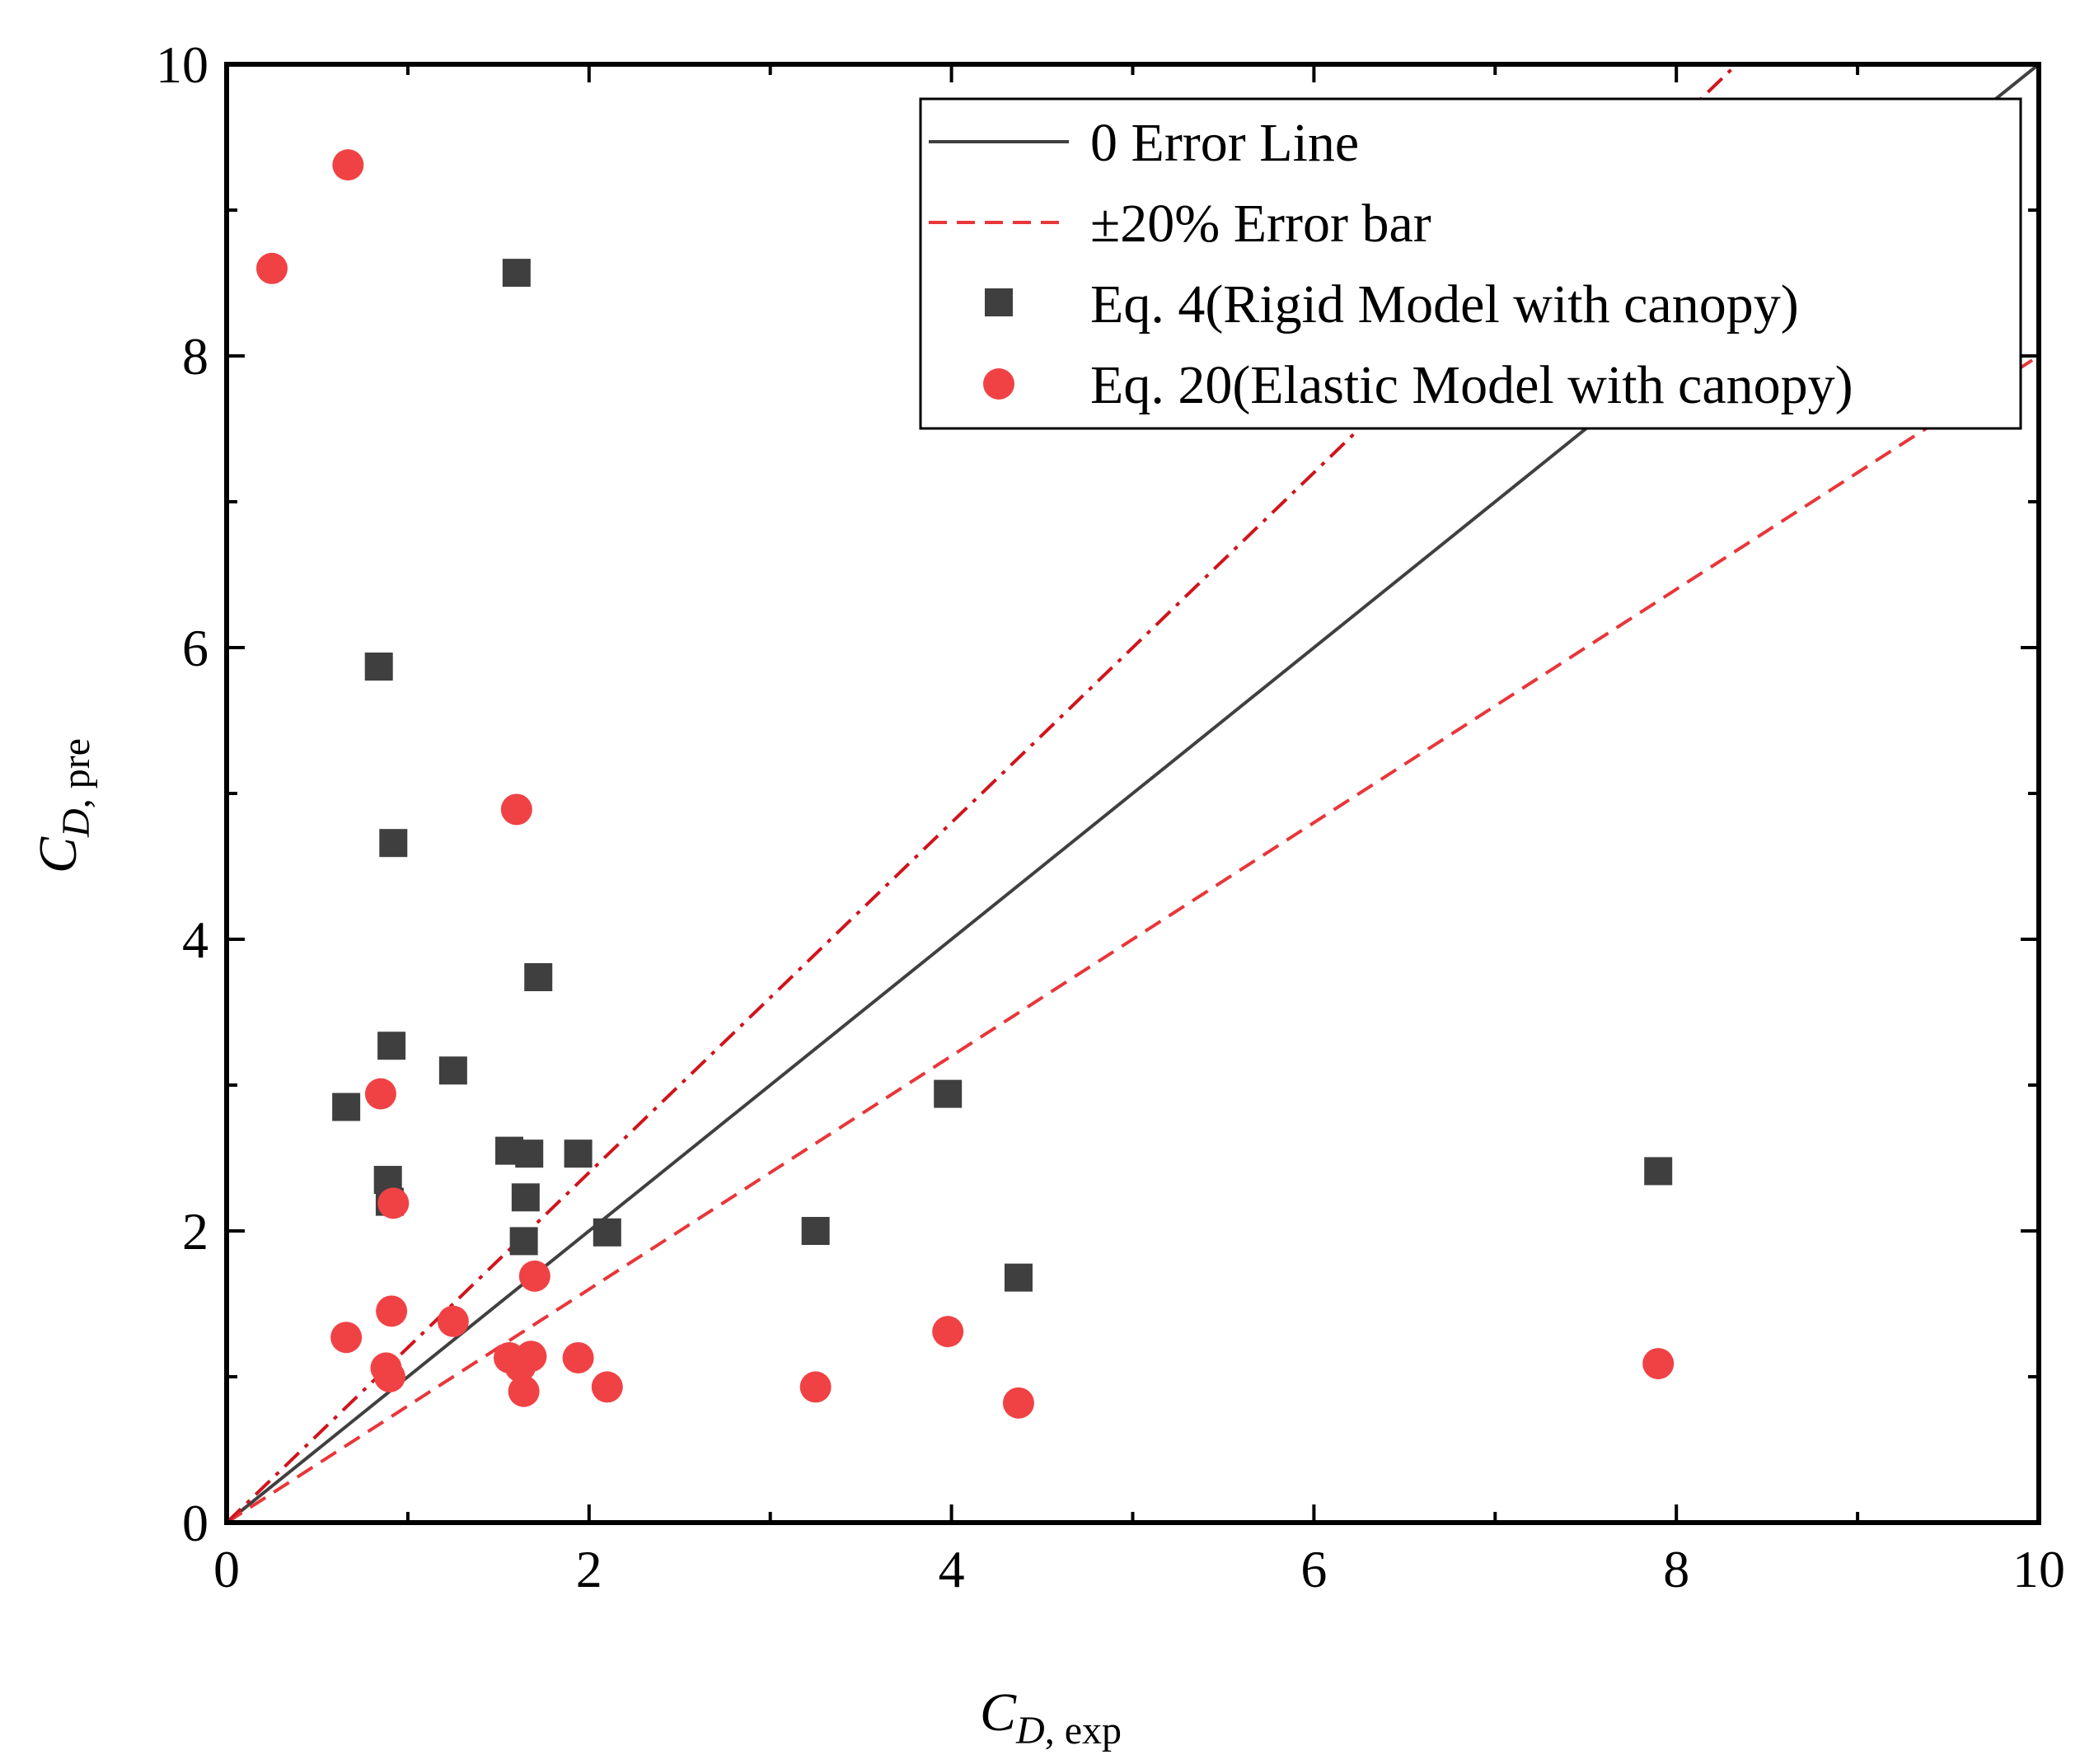 The height and width of the screenshot is (1764, 2094). Describe the element at coordinates (195, 648) in the screenshot. I see `y-tick-label: 6` at that location.